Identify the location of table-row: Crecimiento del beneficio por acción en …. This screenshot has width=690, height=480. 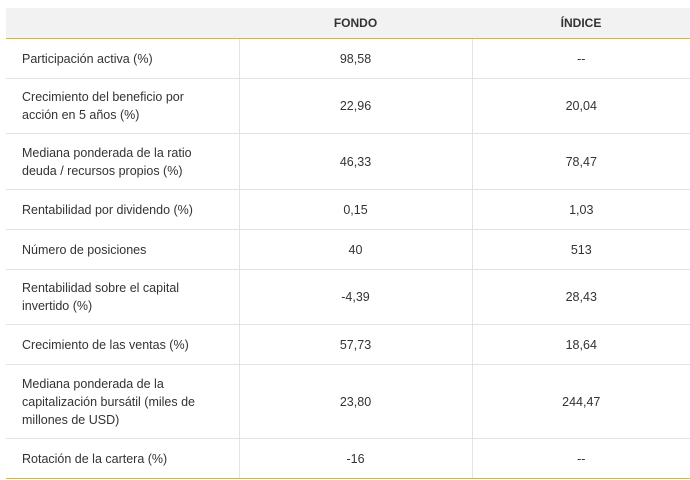
(348, 106).